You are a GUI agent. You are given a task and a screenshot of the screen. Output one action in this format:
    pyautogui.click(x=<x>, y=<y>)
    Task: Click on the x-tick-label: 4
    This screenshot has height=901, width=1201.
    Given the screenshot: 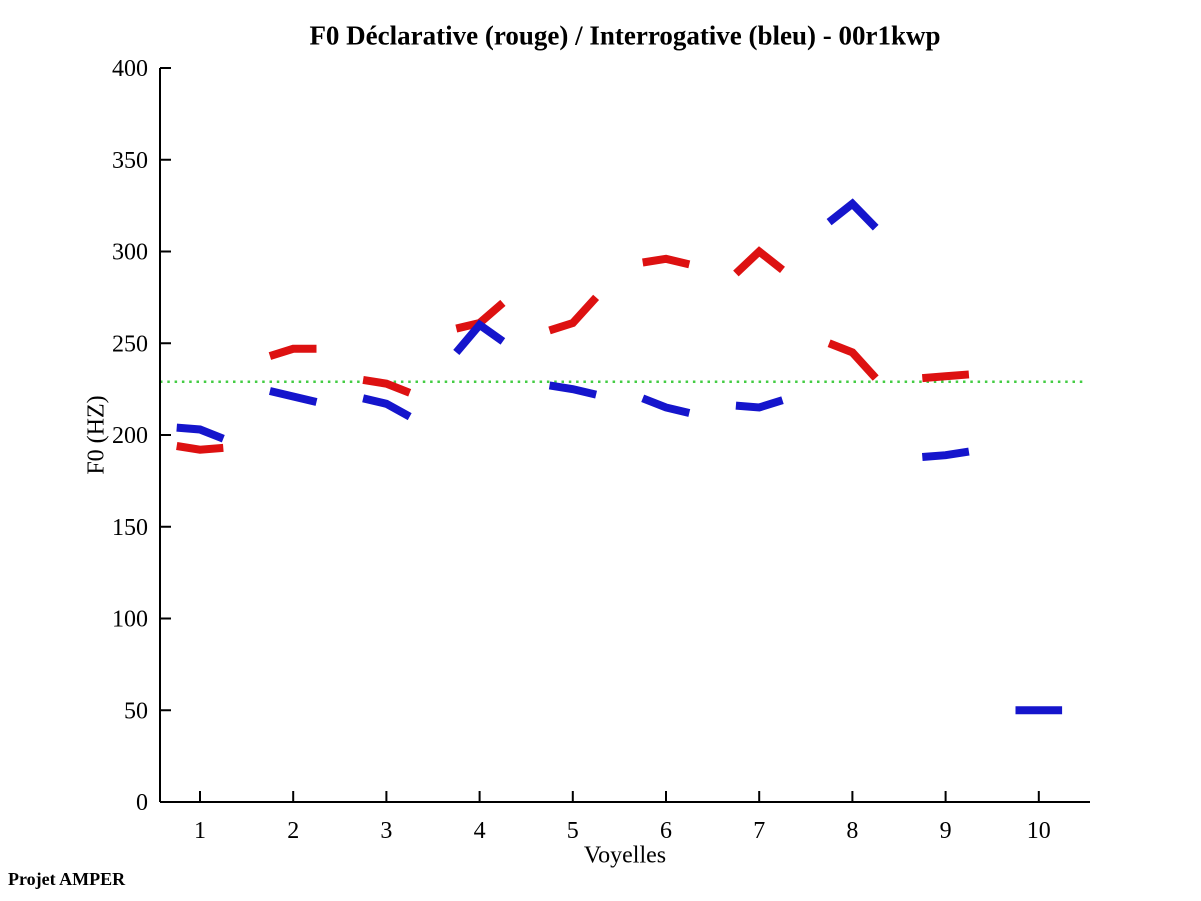 What is the action you would take?
    pyautogui.click(x=480, y=831)
    